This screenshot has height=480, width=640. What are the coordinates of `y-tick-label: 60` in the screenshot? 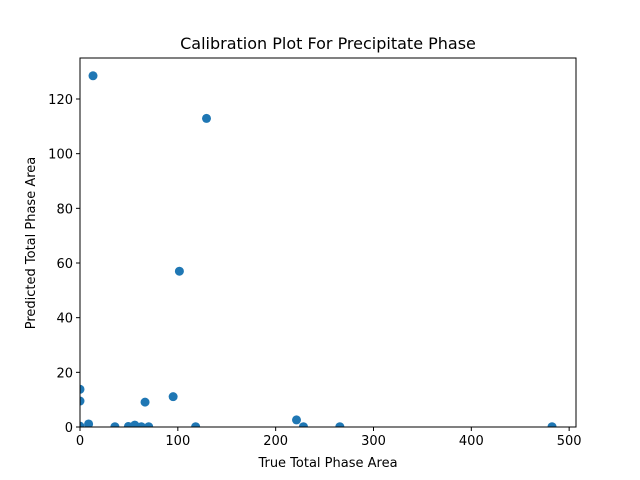 It's located at (64, 264).